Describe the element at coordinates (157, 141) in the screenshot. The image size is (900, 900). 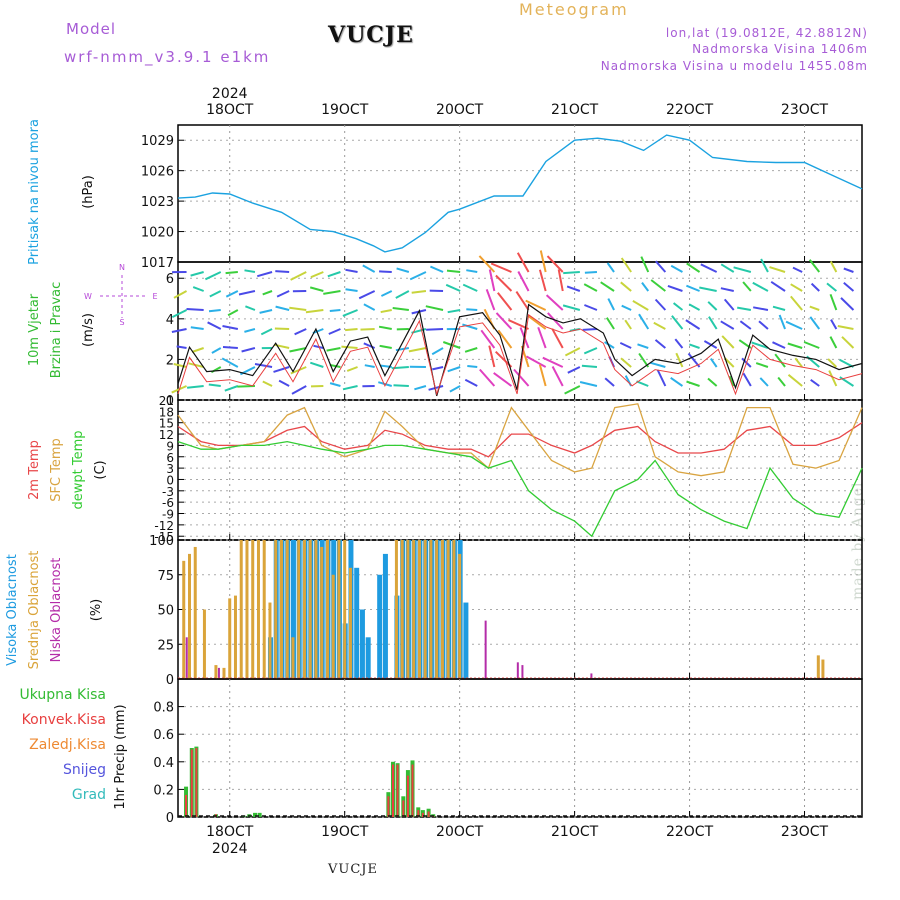
I see `pressure-y-tick-label: 1029` at that location.